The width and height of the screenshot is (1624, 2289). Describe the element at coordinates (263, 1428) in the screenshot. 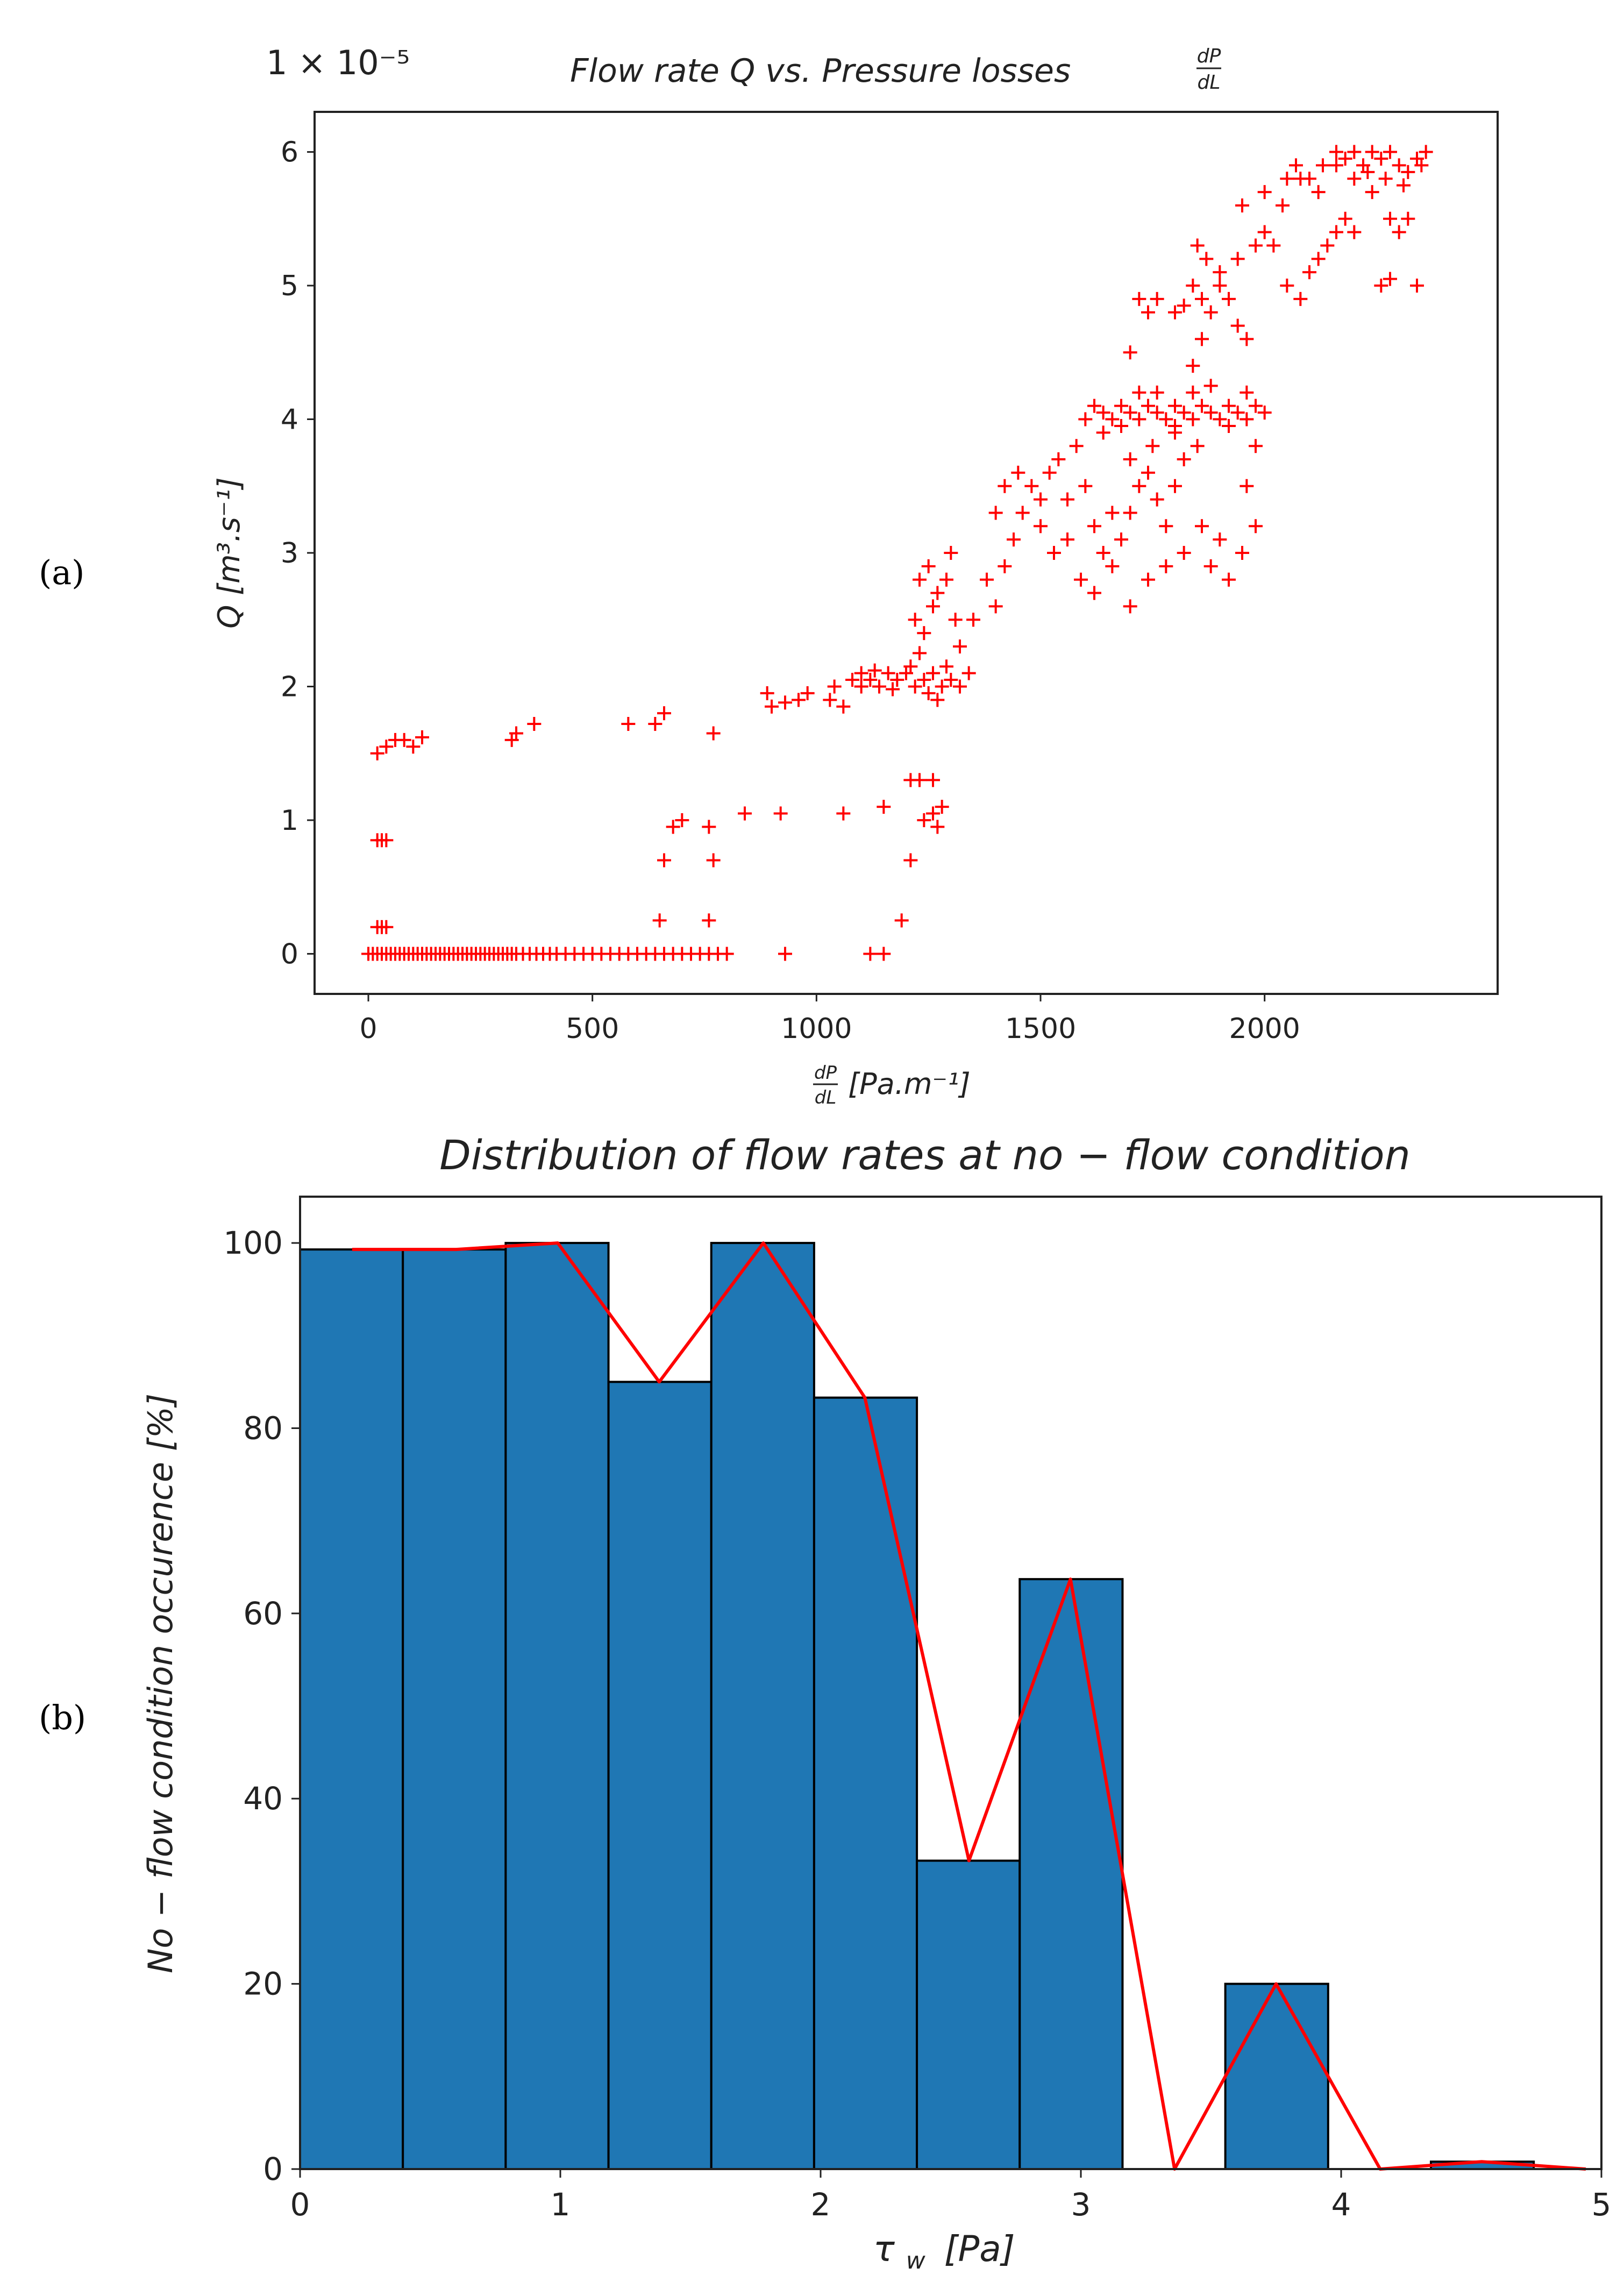

I see `chart-b-y-tick-label: 80` at that location.